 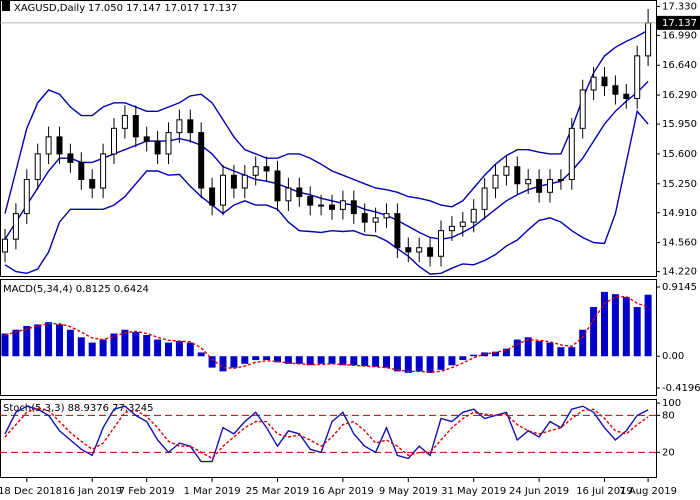 I want to click on x-tick-label: 7 Feb 2019, so click(x=147, y=491).